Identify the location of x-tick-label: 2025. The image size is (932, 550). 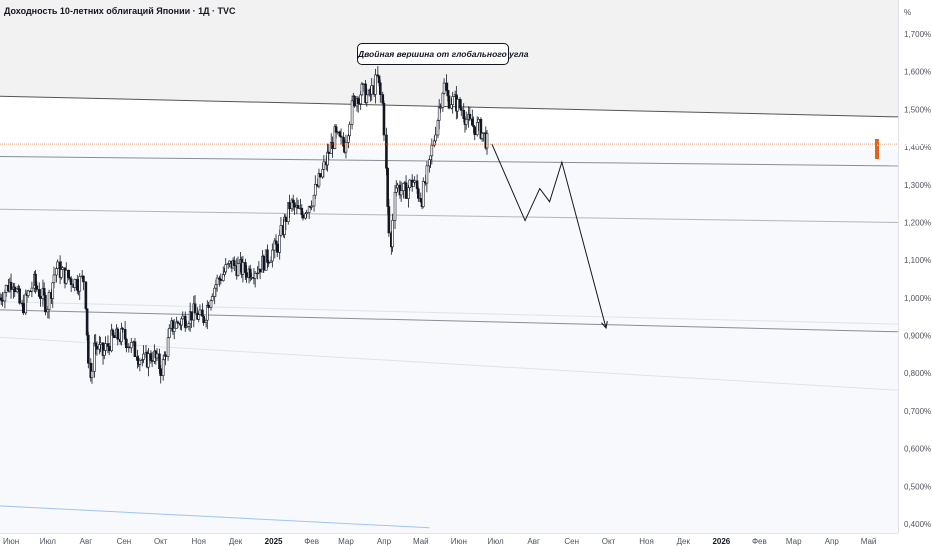
(274, 541).